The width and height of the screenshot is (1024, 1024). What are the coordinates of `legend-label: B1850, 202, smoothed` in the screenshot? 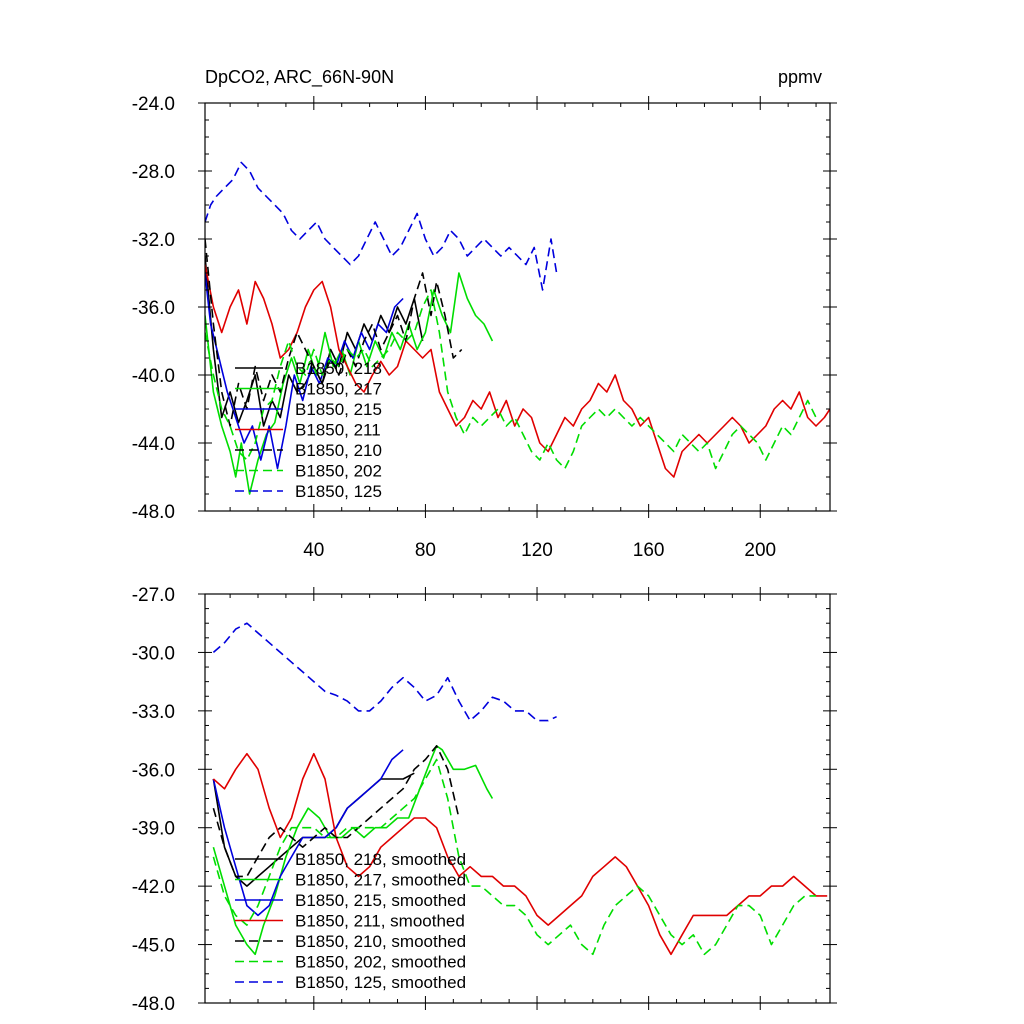 It's located at (380, 962).